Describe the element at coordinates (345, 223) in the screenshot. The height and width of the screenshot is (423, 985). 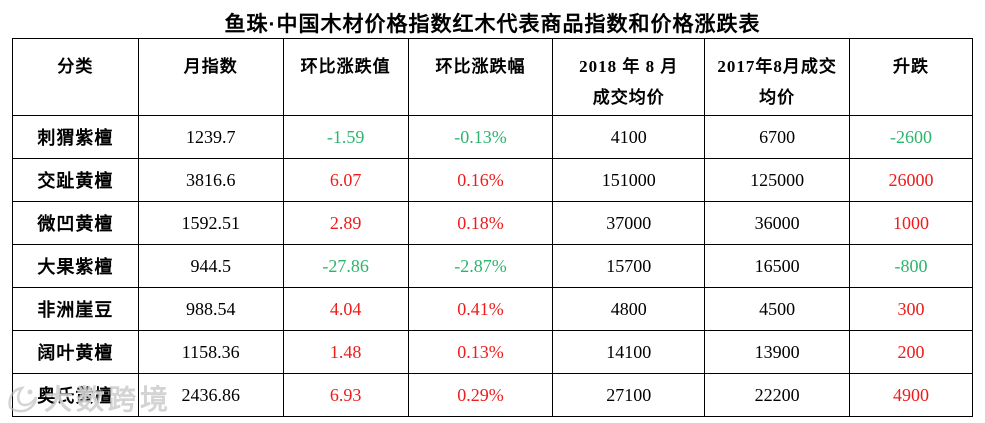
I see `cell-change_value: 2.89` at that location.